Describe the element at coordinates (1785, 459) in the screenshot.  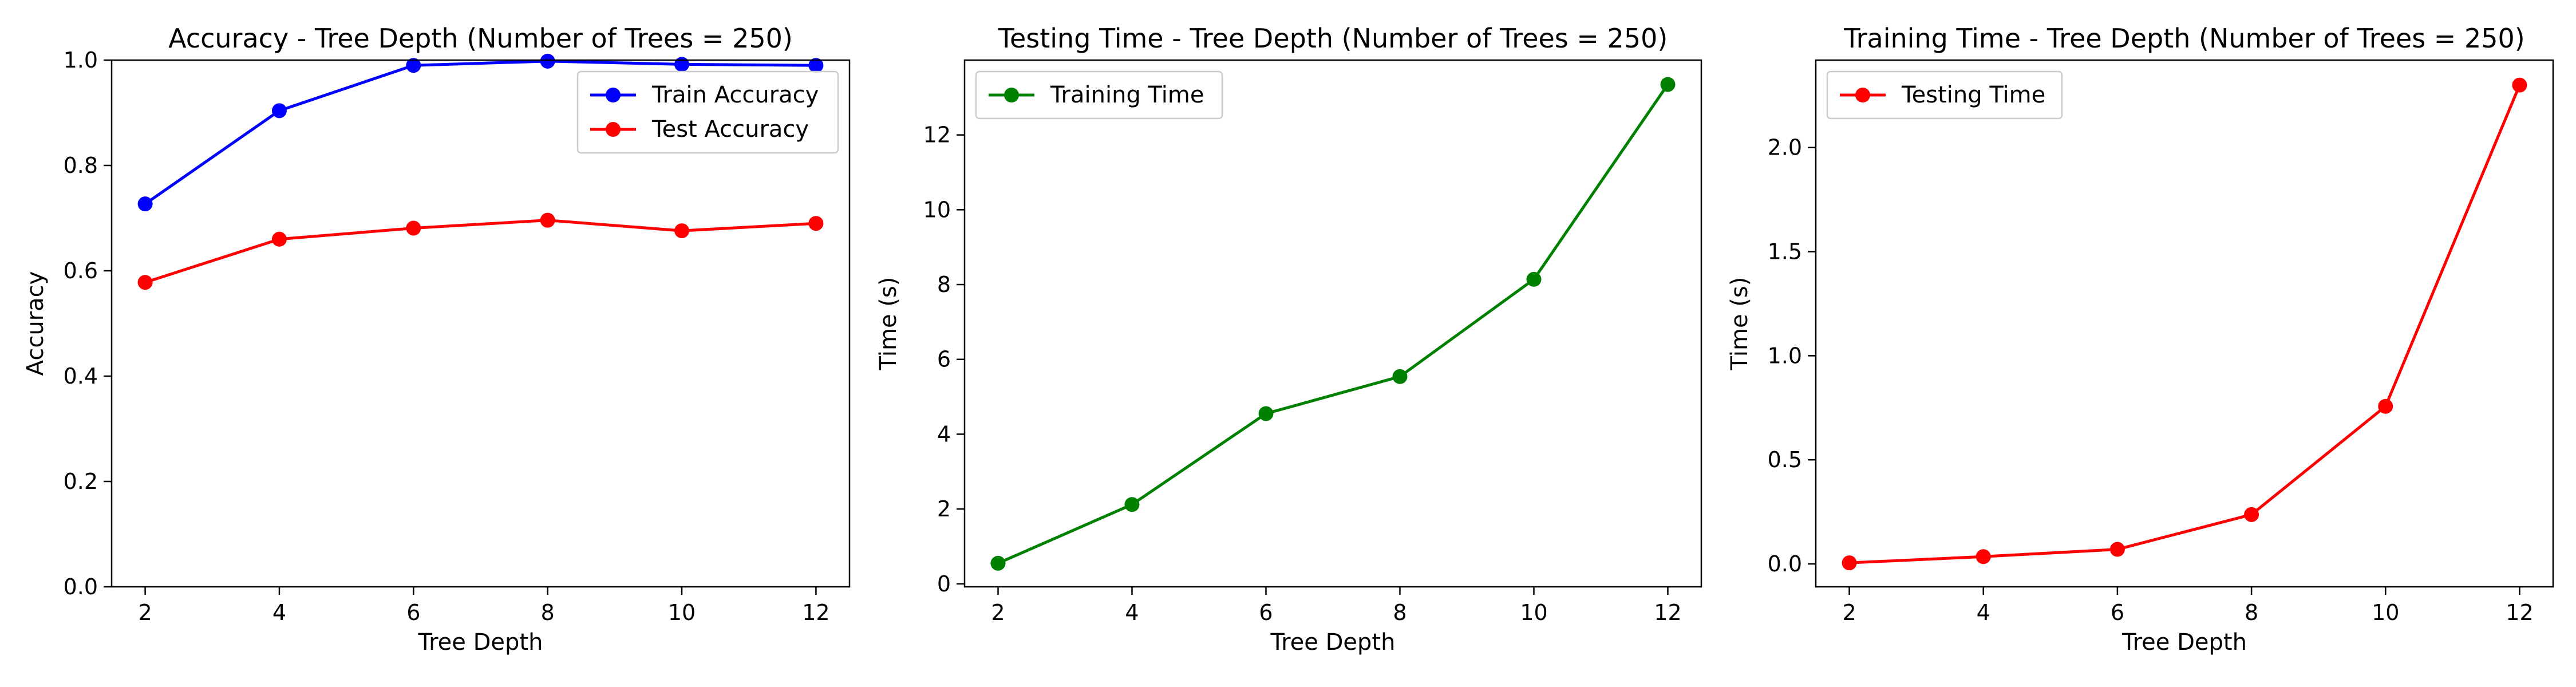
I see `y-tick-label: 0.5` at that location.